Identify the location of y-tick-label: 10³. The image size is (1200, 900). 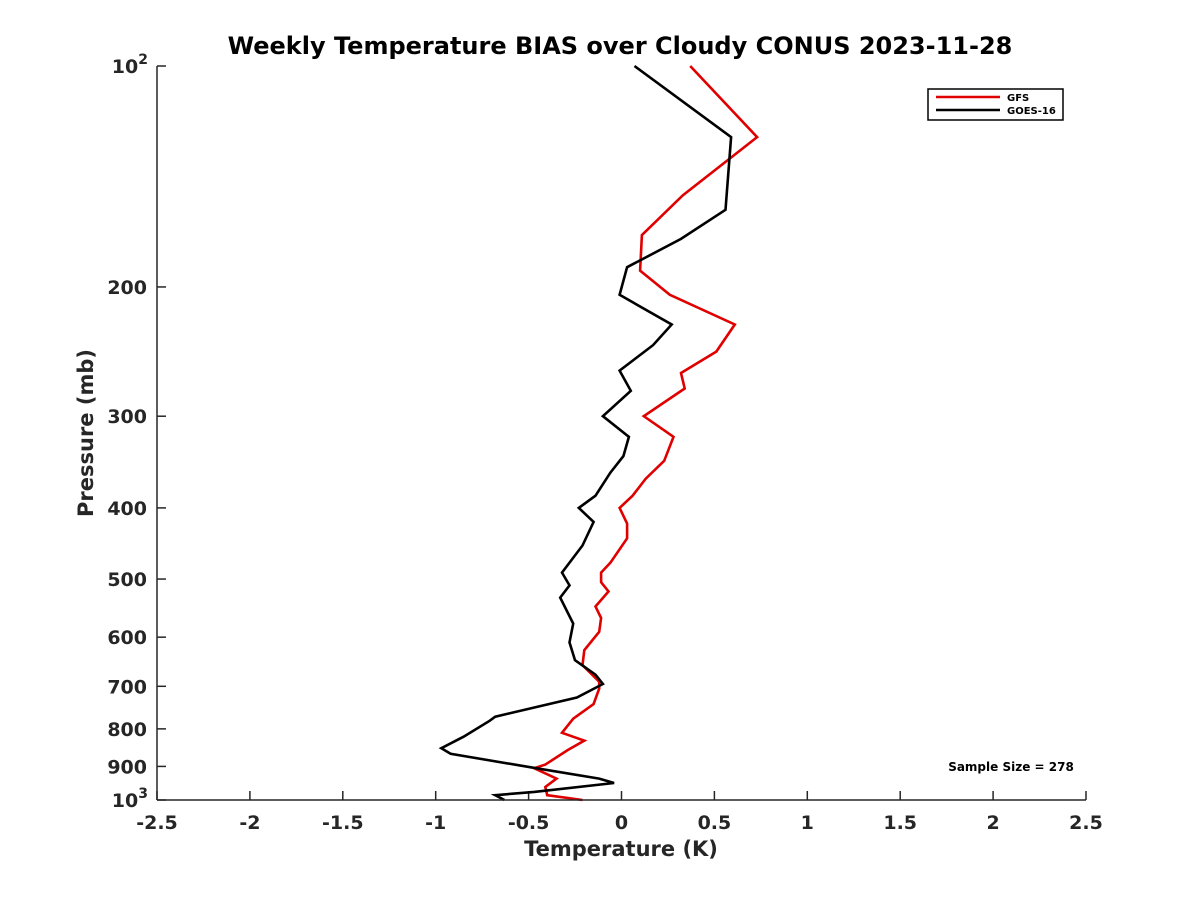
(130, 799).